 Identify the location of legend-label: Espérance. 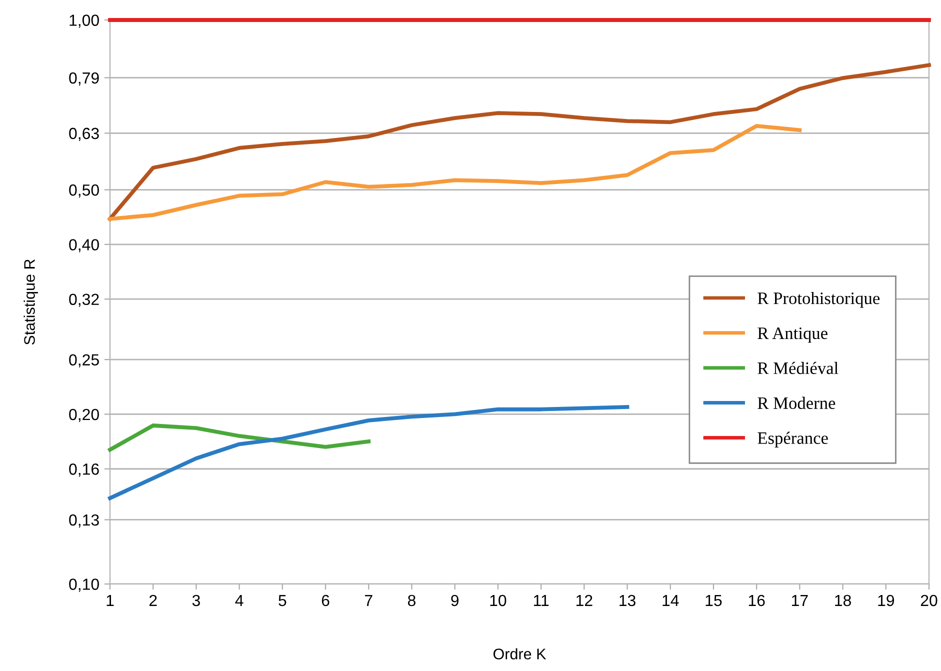
(793, 440).